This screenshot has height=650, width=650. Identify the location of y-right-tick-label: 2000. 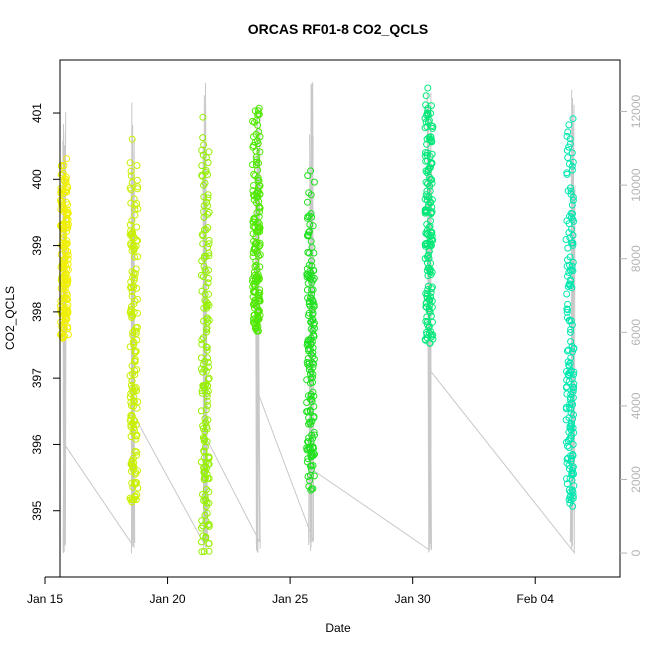
(636, 479).